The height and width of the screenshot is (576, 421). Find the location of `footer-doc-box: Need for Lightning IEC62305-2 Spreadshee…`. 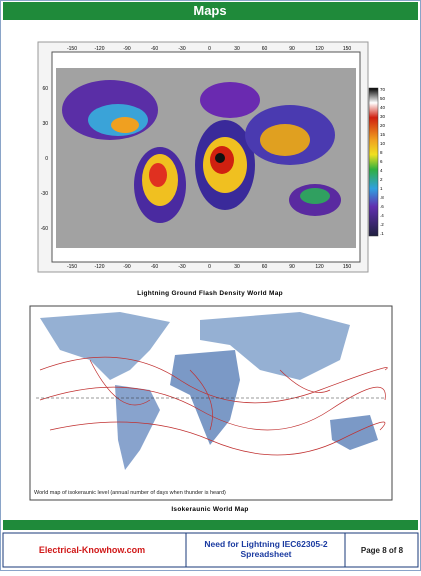

footer-doc-box: Need for Lightning IEC62305-2 Spreadshee… is located at coordinates (266, 549).